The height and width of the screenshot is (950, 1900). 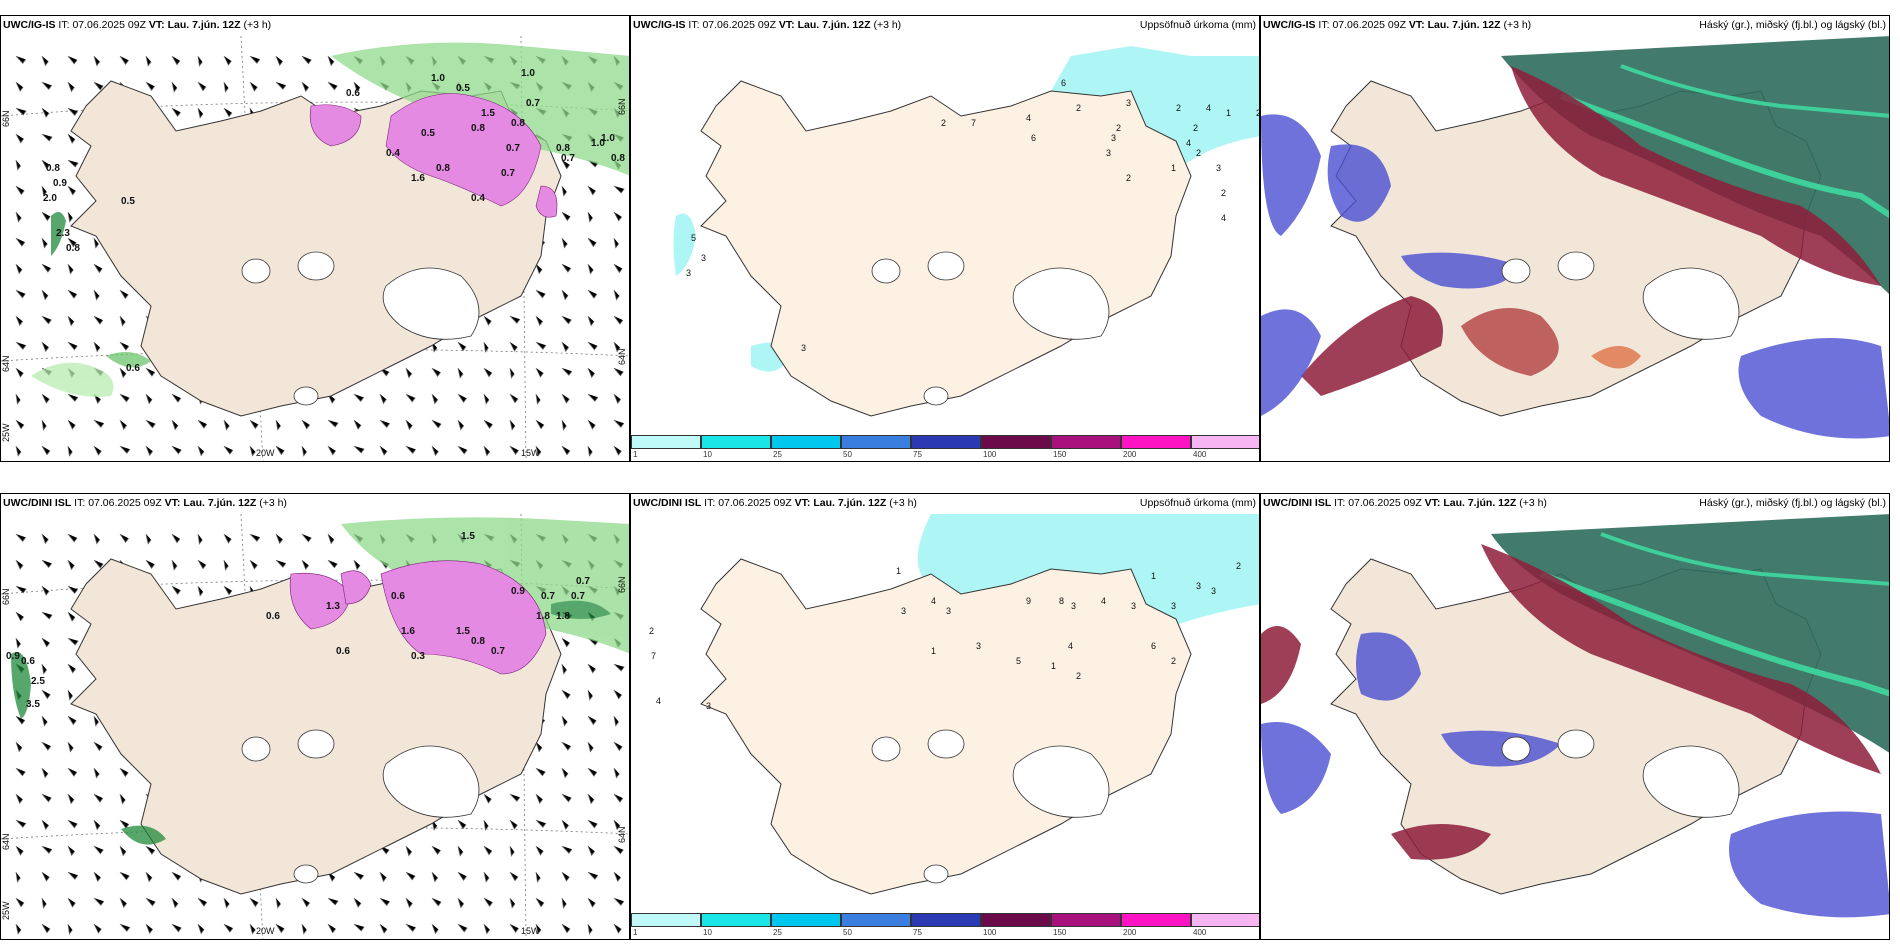 I want to click on value-label: 1.0, so click(x=598, y=143).